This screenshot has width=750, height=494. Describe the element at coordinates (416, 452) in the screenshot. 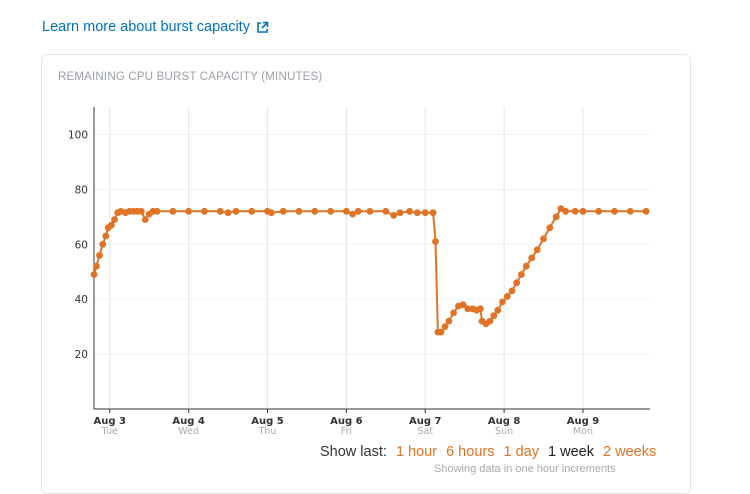

I see `range-option-1-hour: 1 hour` at that location.